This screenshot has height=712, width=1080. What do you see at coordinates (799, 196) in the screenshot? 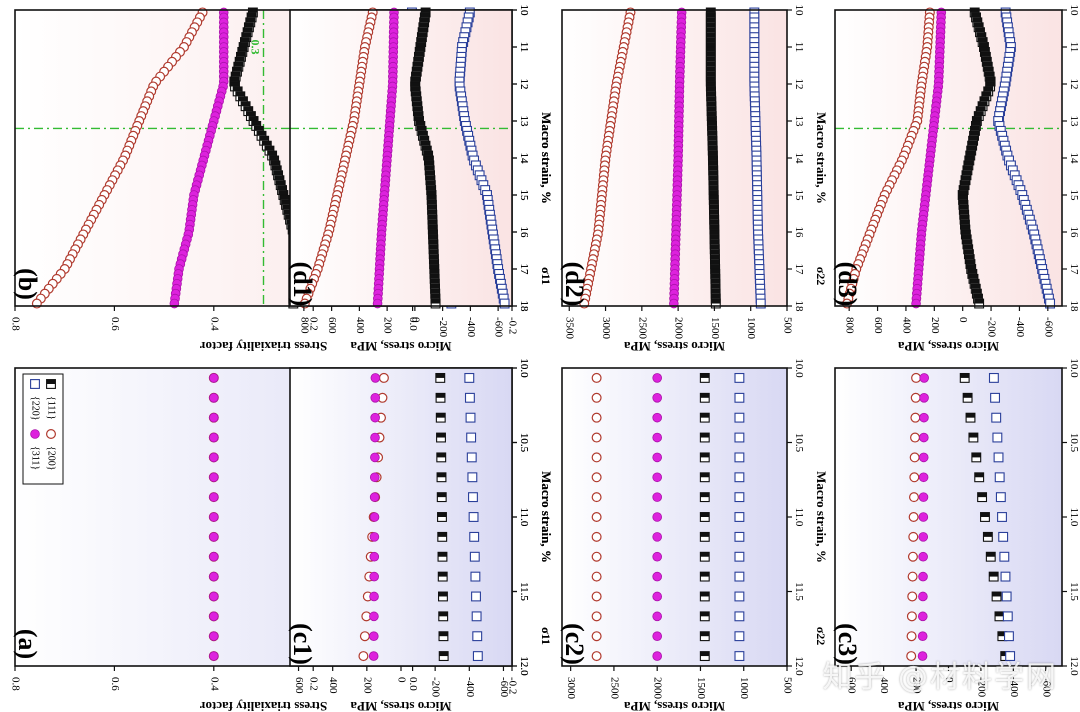
I see `x-tick-label: 15` at bounding box center [799, 196].